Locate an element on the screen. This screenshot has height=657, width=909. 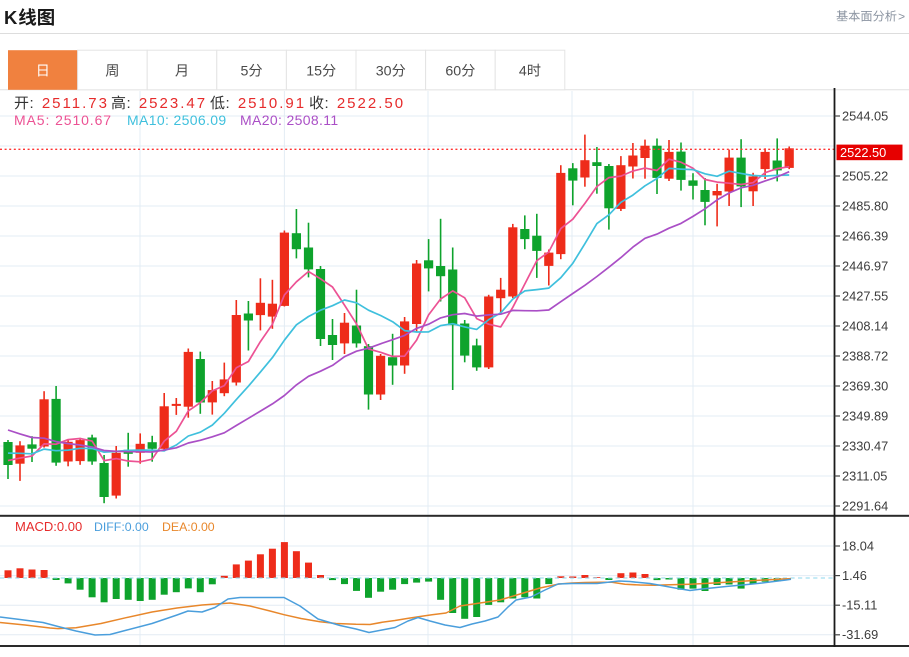
svg-text: 2544.05 is located at coordinates (865, 115).